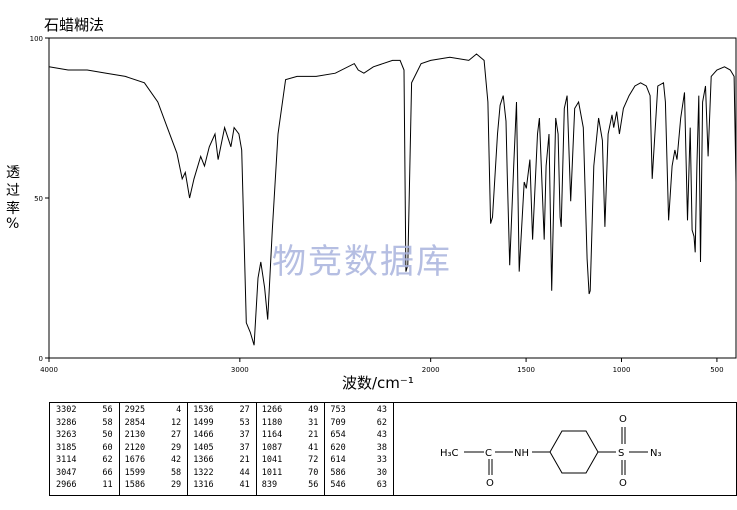  I want to click on peak-wavenumber: 2925, so click(135, 410).